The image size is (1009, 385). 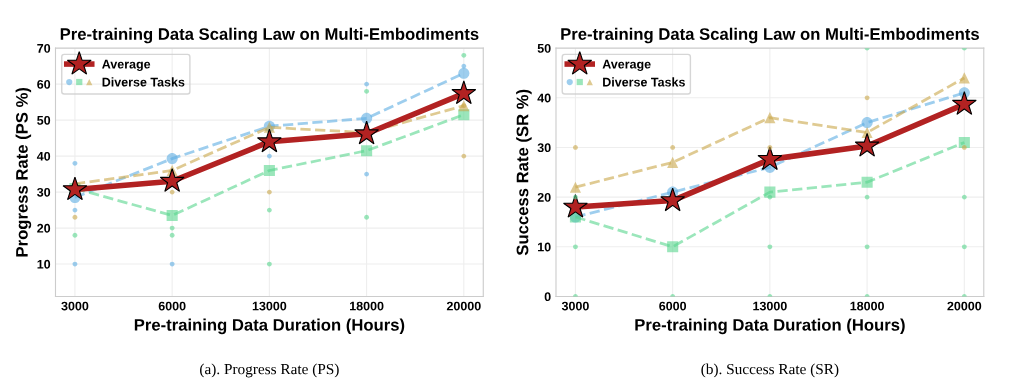 What do you see at coordinates (44, 48) in the screenshot?
I see `y-tick-label: 70` at bounding box center [44, 48].